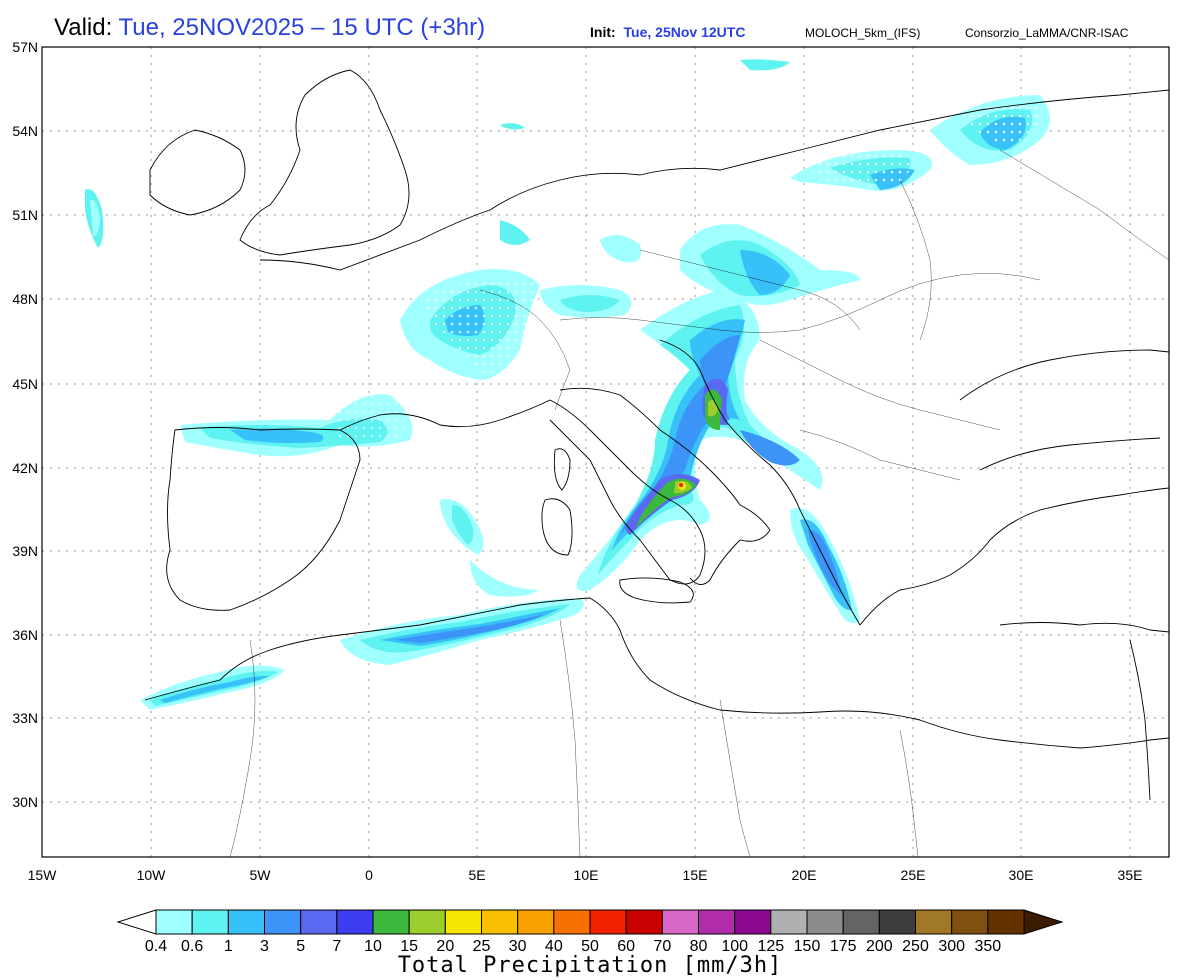  Describe the element at coordinates (152, 875) in the screenshot. I see `lon-label: 10W` at that location.